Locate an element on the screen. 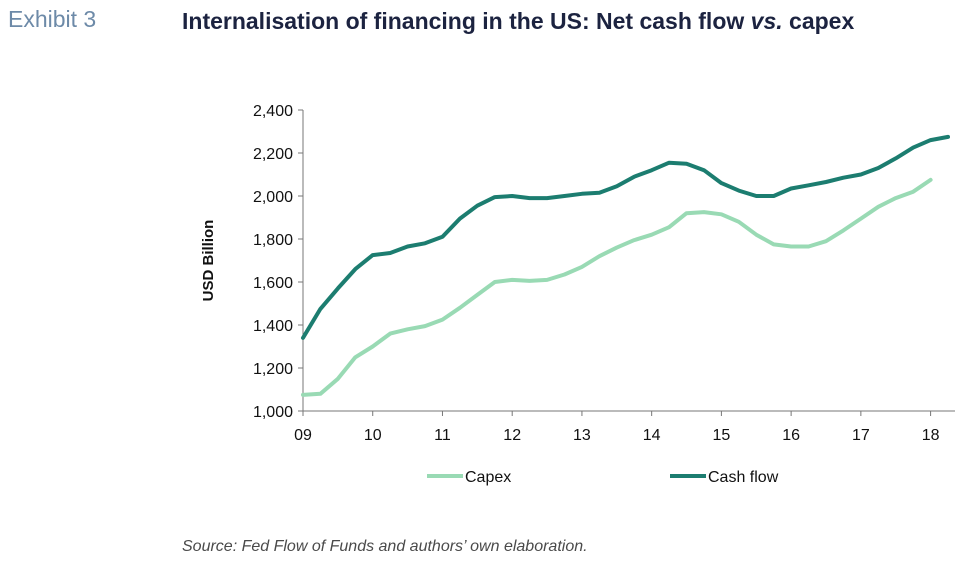 This screenshot has width=969, height=568. x-tick-label: 18 is located at coordinates (931, 435).